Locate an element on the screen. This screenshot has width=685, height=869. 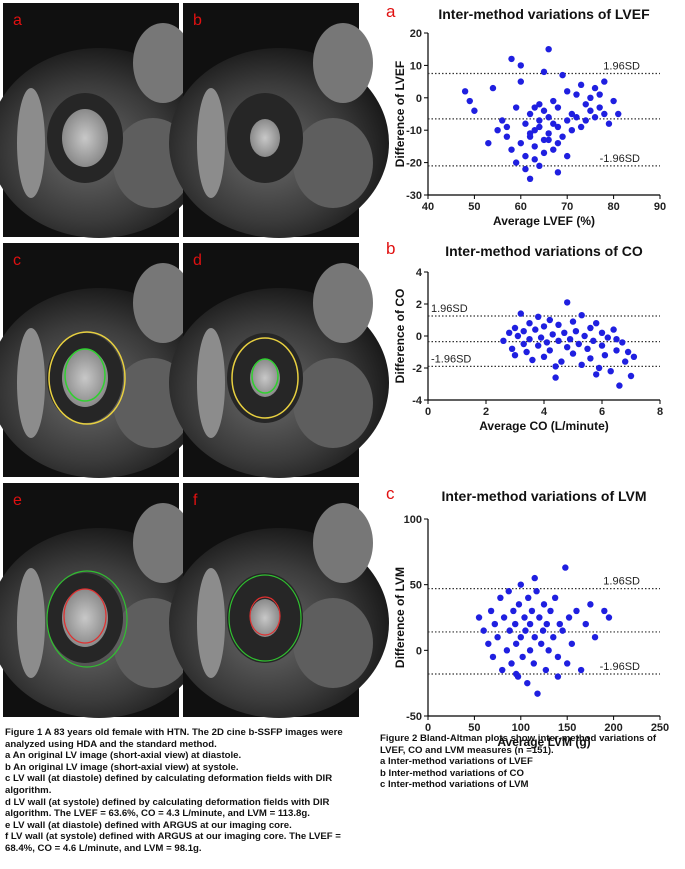
caption-line: b Inter-method variations of CO is located at coordinates (452, 773).